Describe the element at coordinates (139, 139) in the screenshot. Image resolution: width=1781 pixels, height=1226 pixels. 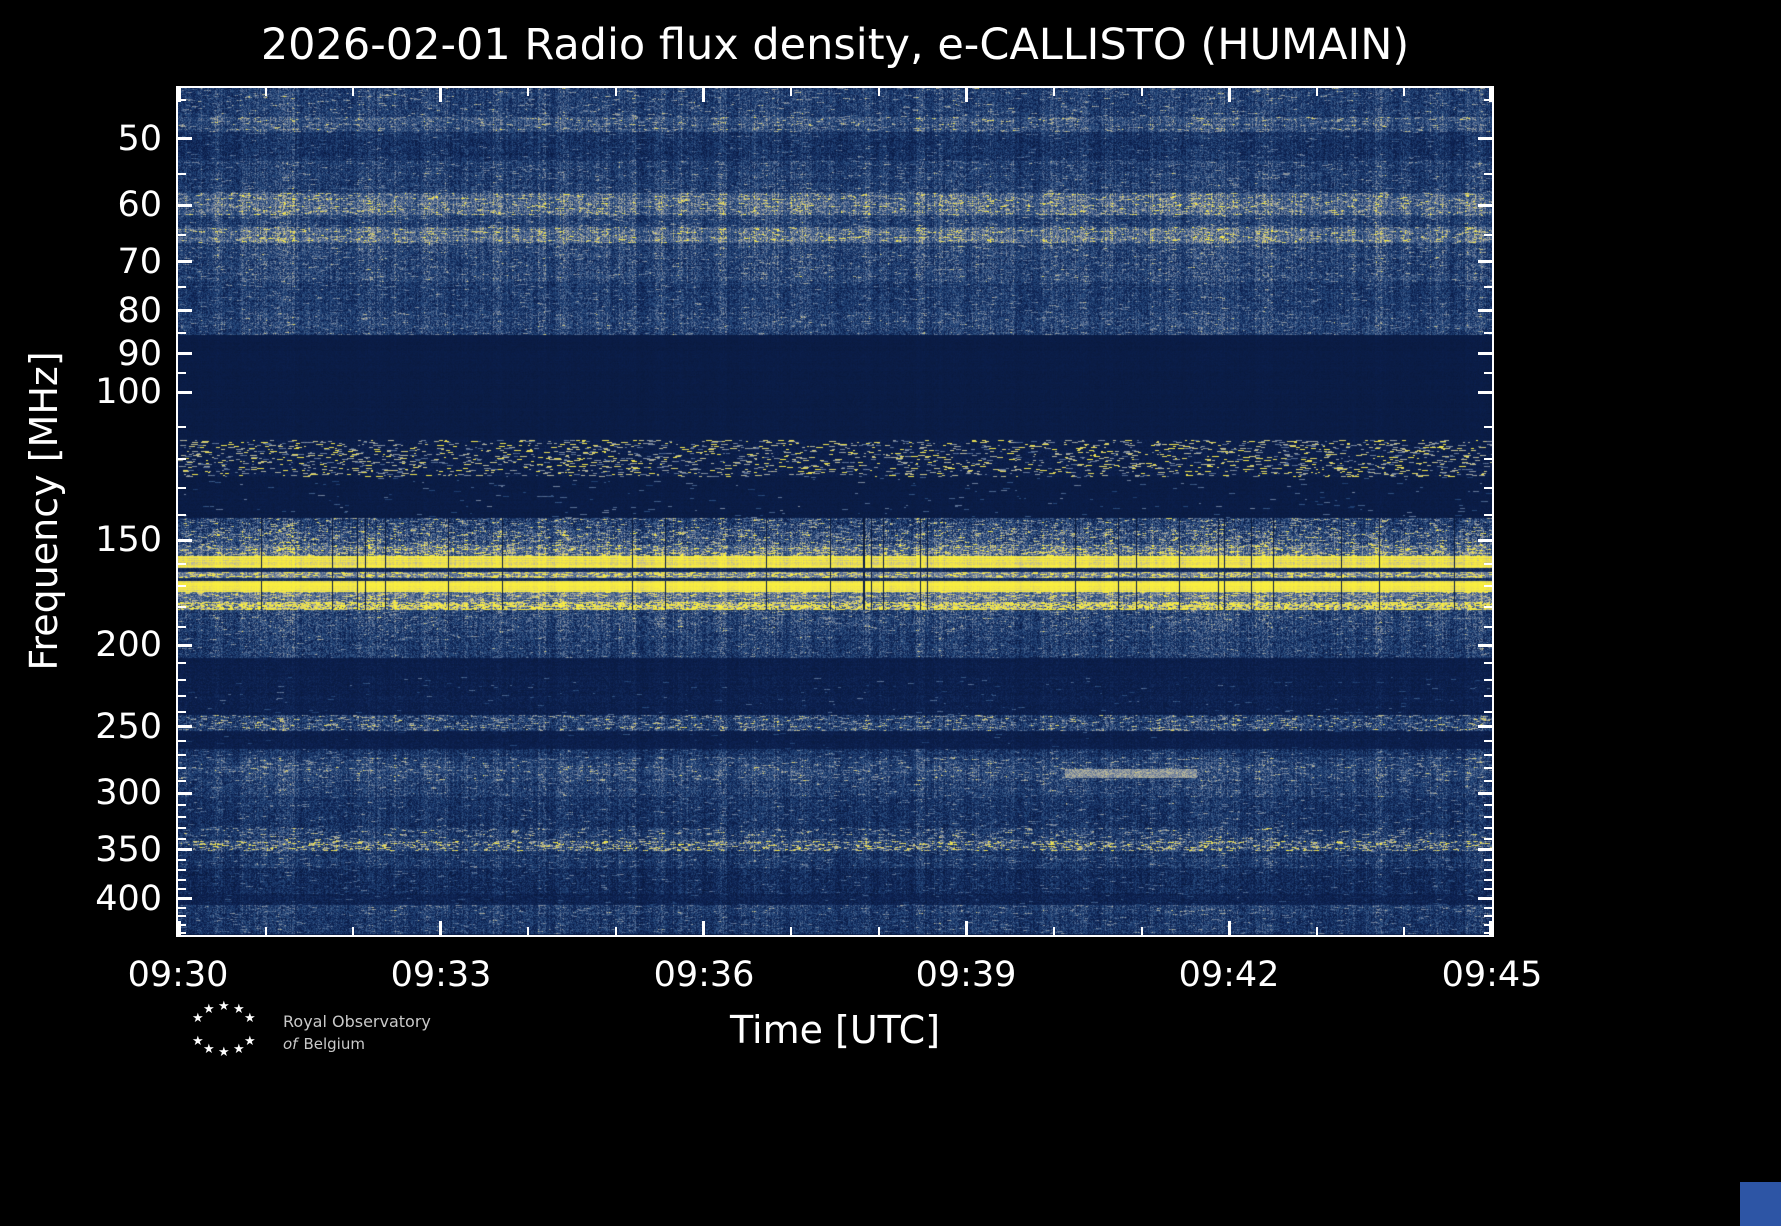
I see `y-tick-label: 50` at that location.